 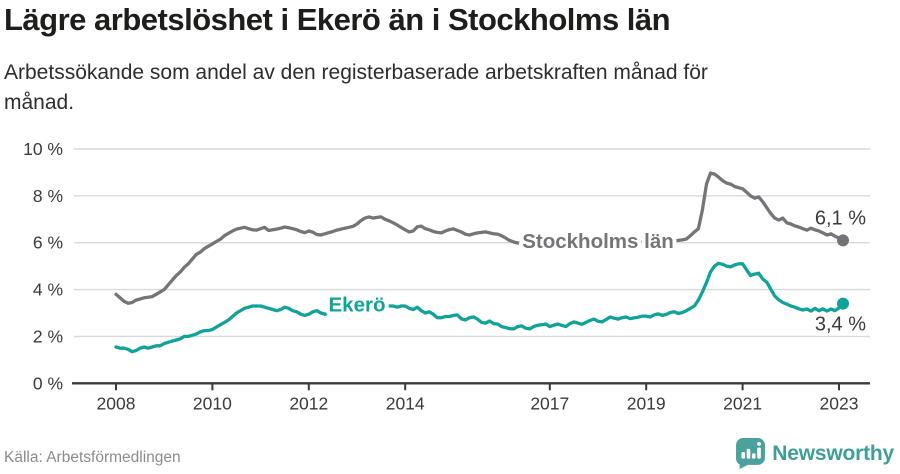 I want to click on x-axis-tick-label: 2019, so click(x=646, y=403).